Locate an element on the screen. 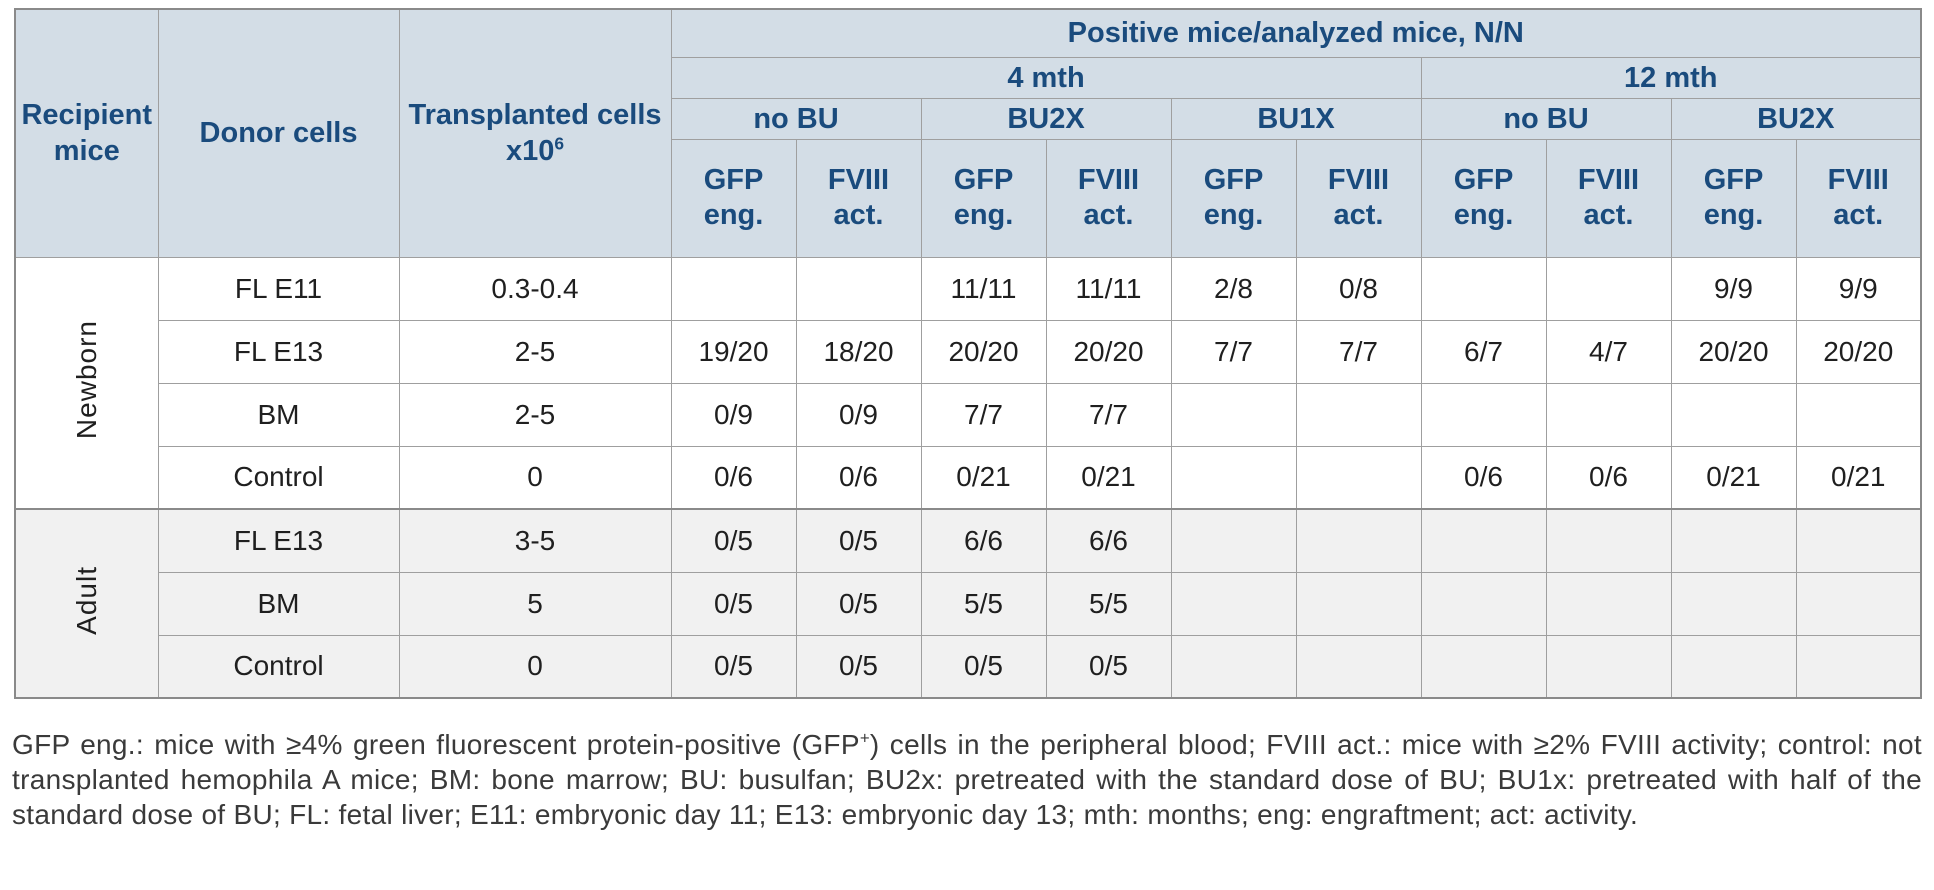 The width and height of the screenshot is (1934, 890). transplanted-cells-cell: 5 is located at coordinates (535, 603).